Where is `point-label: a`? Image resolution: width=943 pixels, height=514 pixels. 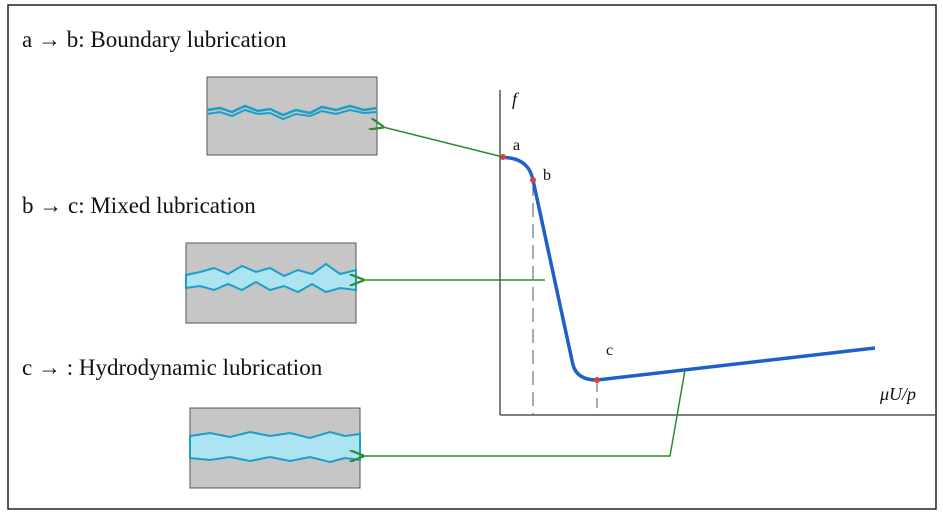
point-label: a is located at coordinates (516, 145).